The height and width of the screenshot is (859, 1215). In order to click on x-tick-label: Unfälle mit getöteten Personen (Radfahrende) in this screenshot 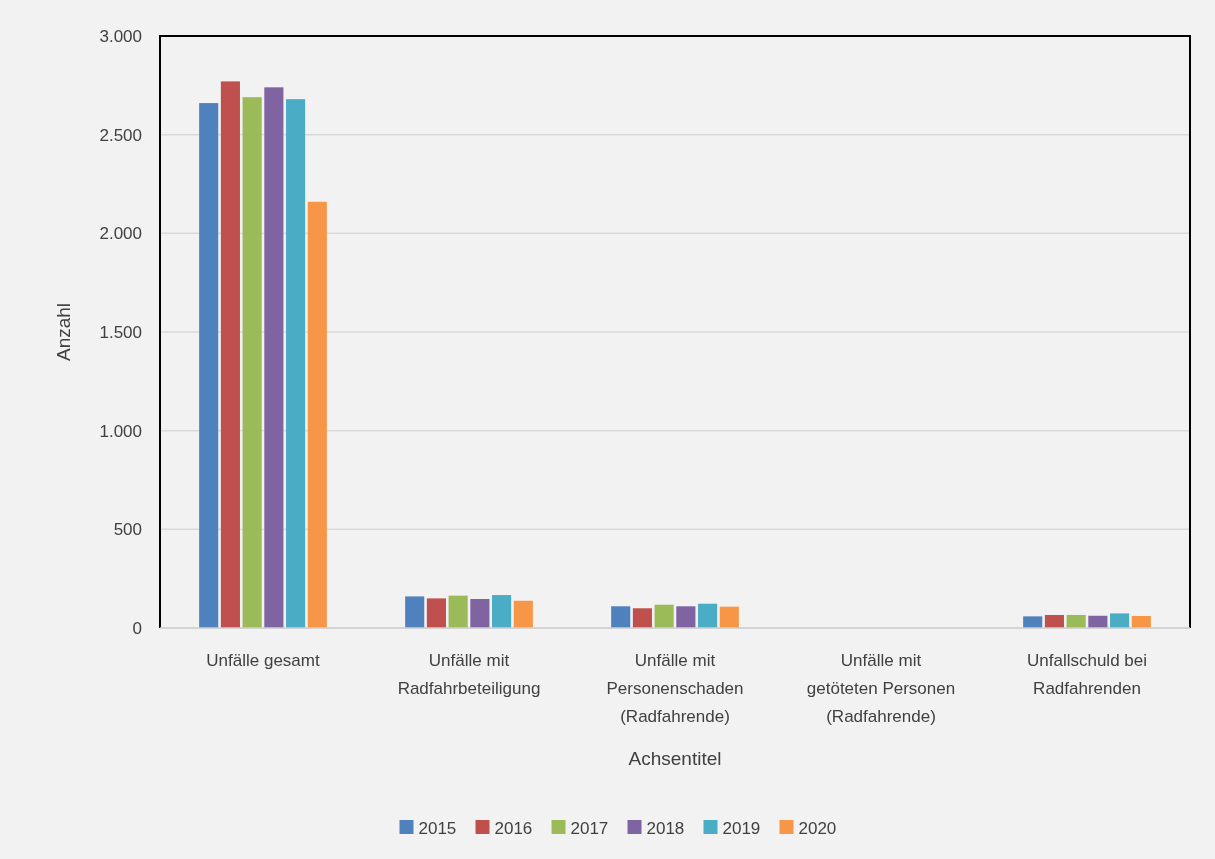, I will do `click(881, 688)`.